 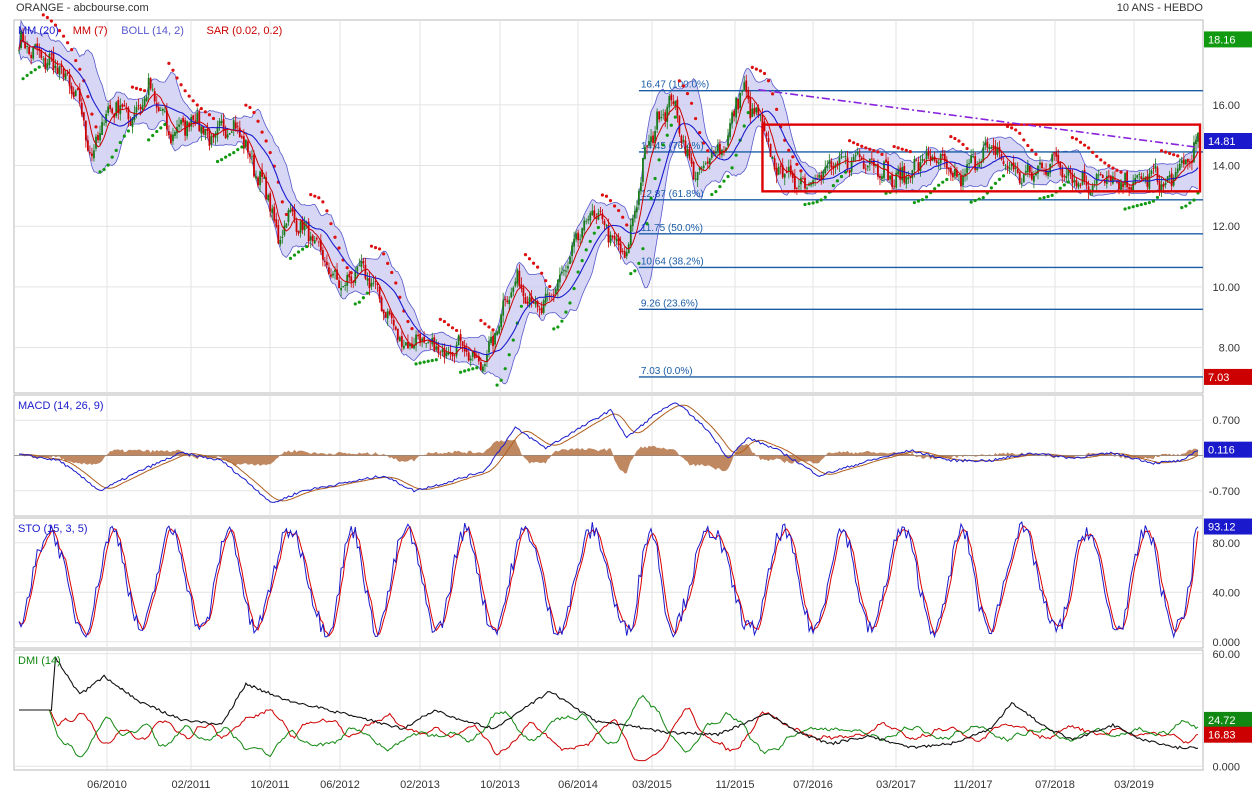 What do you see at coordinates (1226, 421) in the screenshot?
I see `macd-y-tick-label: 0.700` at bounding box center [1226, 421].